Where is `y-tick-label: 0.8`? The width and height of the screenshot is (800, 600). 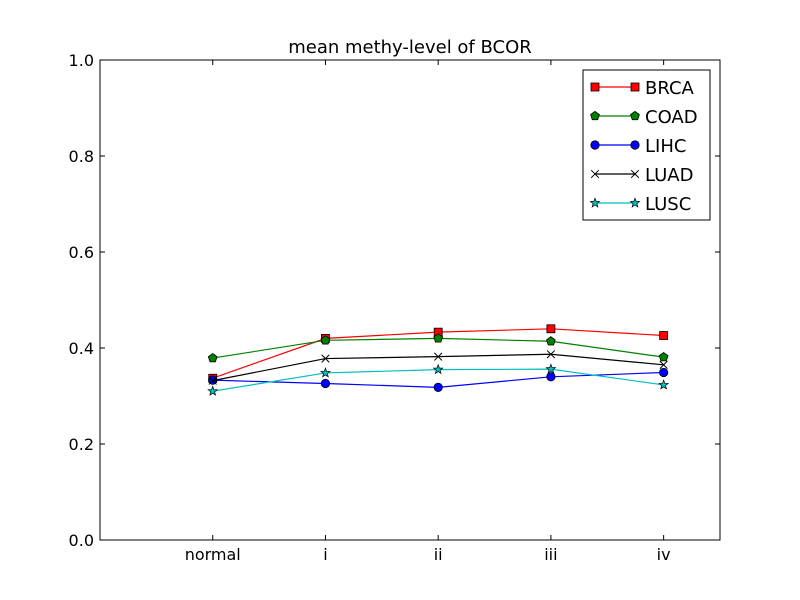 y-tick-label: 0.8 is located at coordinates (81, 156).